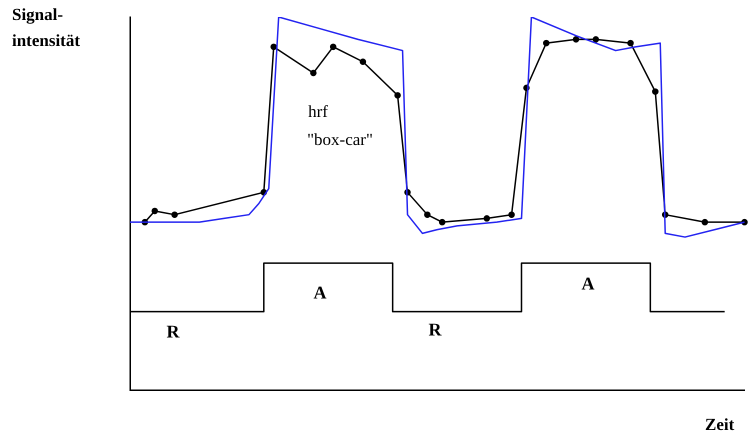  I want to click on y-axis-title: Signal- intensität, so click(46, 28).